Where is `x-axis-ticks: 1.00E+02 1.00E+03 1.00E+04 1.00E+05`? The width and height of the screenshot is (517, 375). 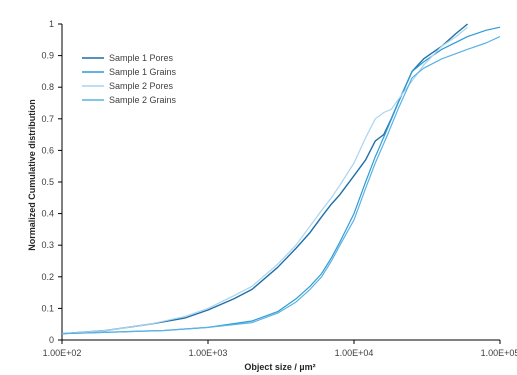
x-axis-ticks: 1.00E+02 1.00E+03 1.00E+04 1.00E+05 is located at coordinates (280, 349).